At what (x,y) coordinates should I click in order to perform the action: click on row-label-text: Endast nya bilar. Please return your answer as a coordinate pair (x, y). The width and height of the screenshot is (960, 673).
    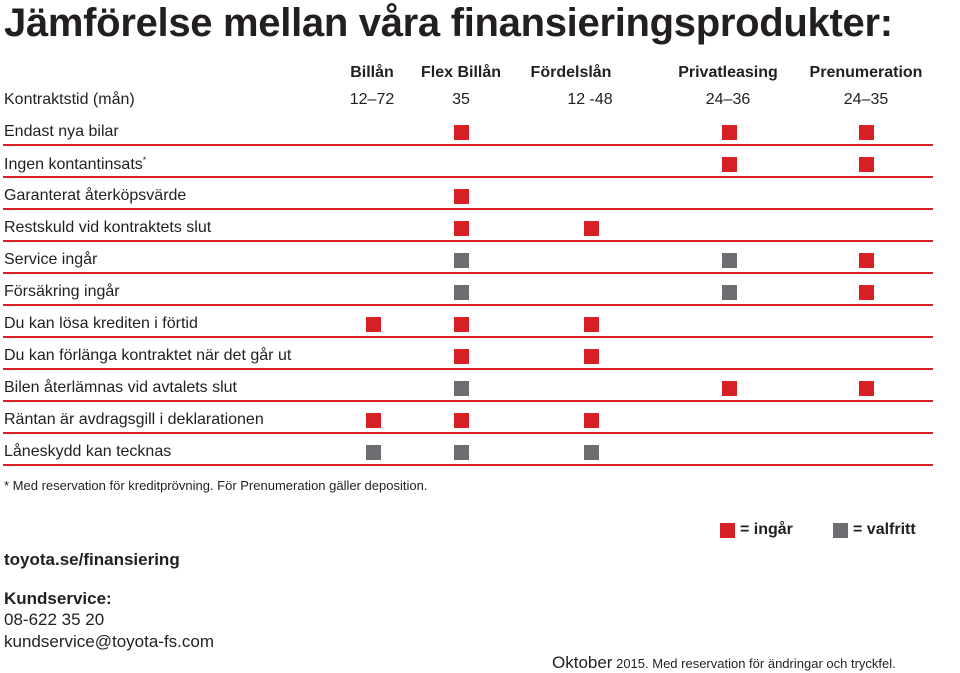
    Looking at the image, I should click on (61, 131).